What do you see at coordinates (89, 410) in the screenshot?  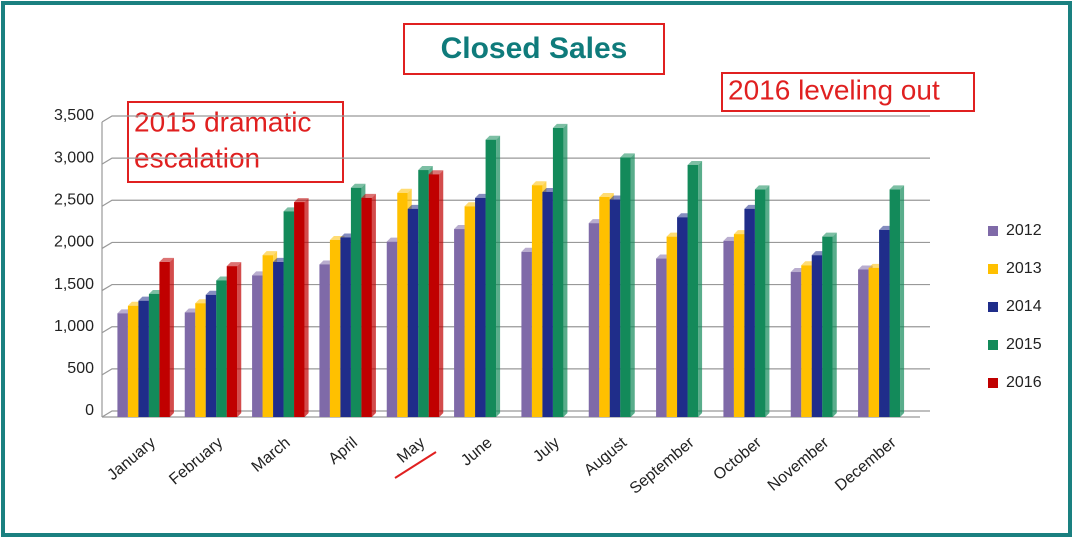 I see `y-tick-label: 0` at bounding box center [89, 410].